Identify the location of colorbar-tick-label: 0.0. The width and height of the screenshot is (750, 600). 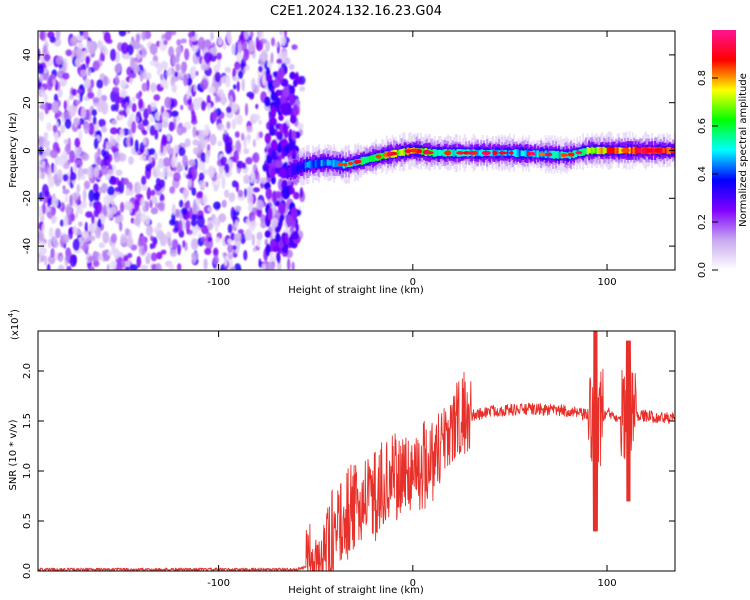
(702, 270).